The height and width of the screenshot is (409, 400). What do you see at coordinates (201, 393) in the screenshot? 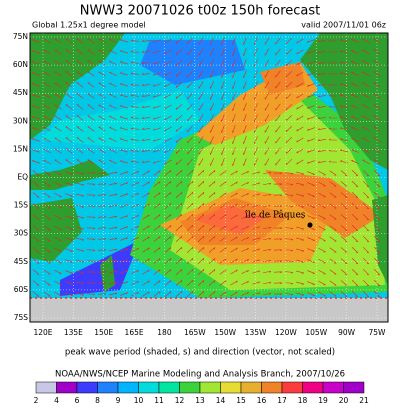
I see `colorbar: 2 4 6 8 9 10 11 12 13 14 15 16 17 18 19 20 21` at bounding box center [201, 393].